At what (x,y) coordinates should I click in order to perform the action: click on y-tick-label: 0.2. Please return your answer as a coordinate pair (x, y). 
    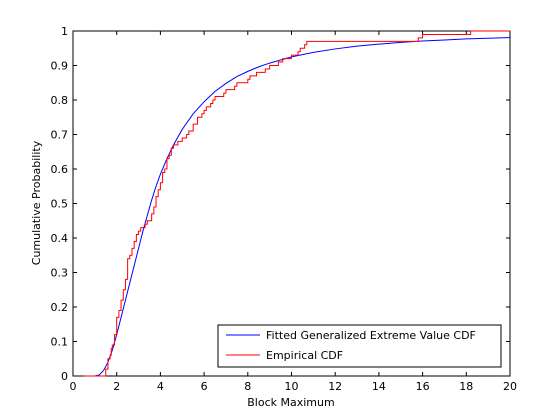
    Looking at the image, I should click on (60, 307).